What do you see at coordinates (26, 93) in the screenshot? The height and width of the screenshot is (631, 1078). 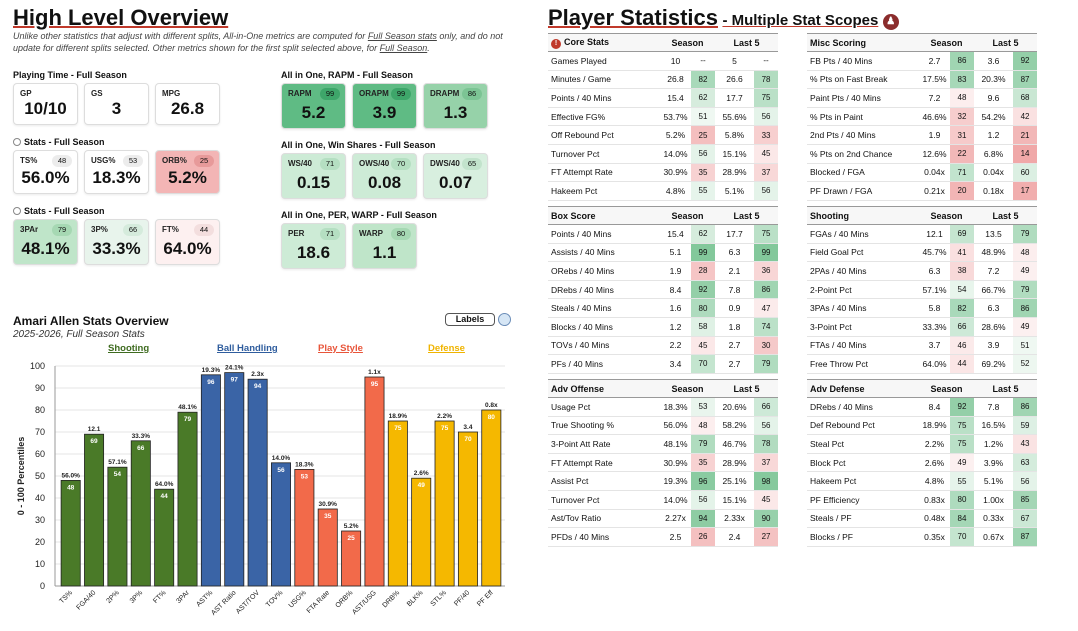 I see `stat-card-label: GP` at bounding box center [26, 93].